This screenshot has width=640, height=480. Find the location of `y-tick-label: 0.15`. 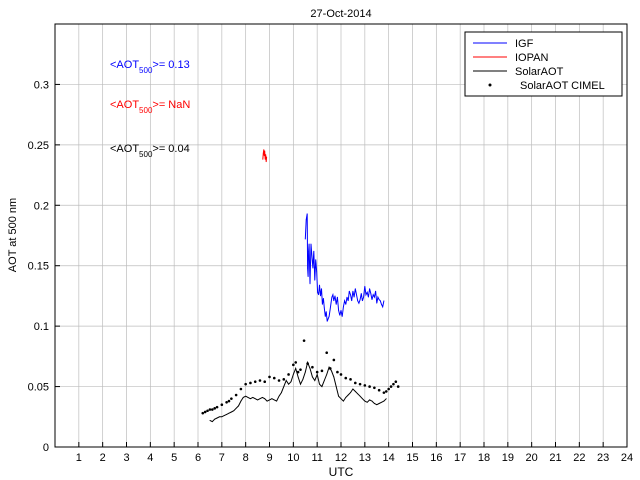

y-tick-label: 0.15 is located at coordinates (38, 267).